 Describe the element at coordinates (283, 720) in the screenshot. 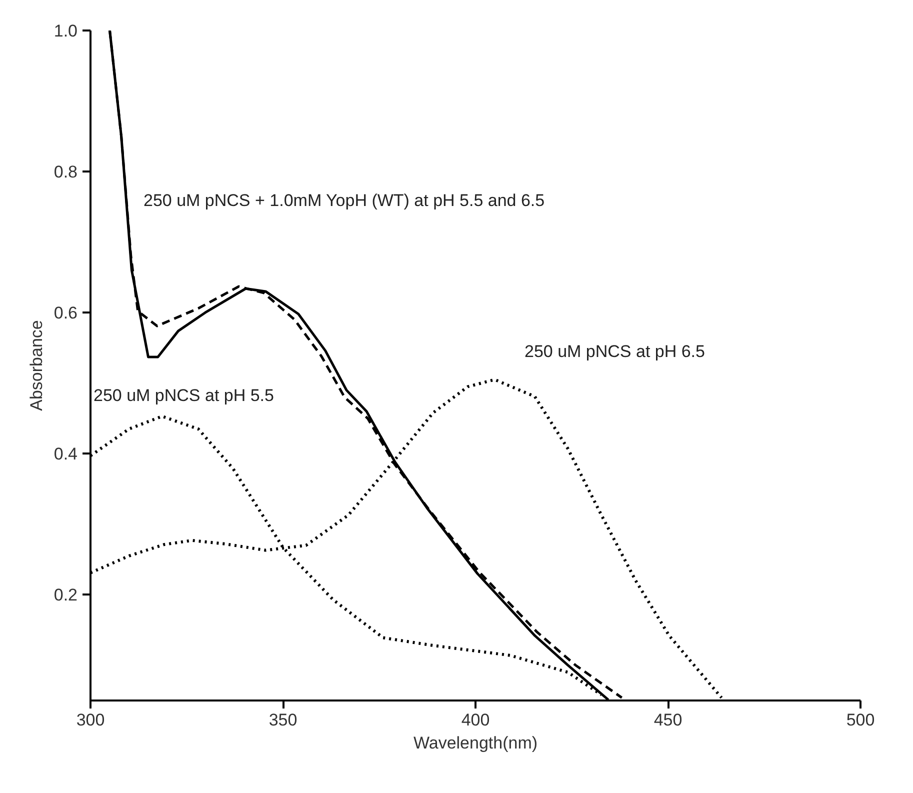

I see `x-tick-label: 350` at that location.